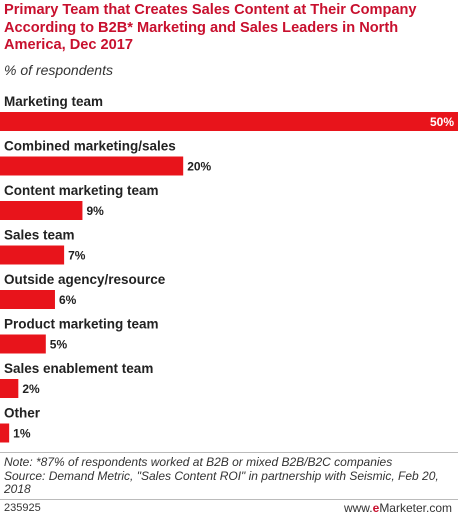 The image size is (458, 519). I want to click on value-label: 9%, so click(95, 211).